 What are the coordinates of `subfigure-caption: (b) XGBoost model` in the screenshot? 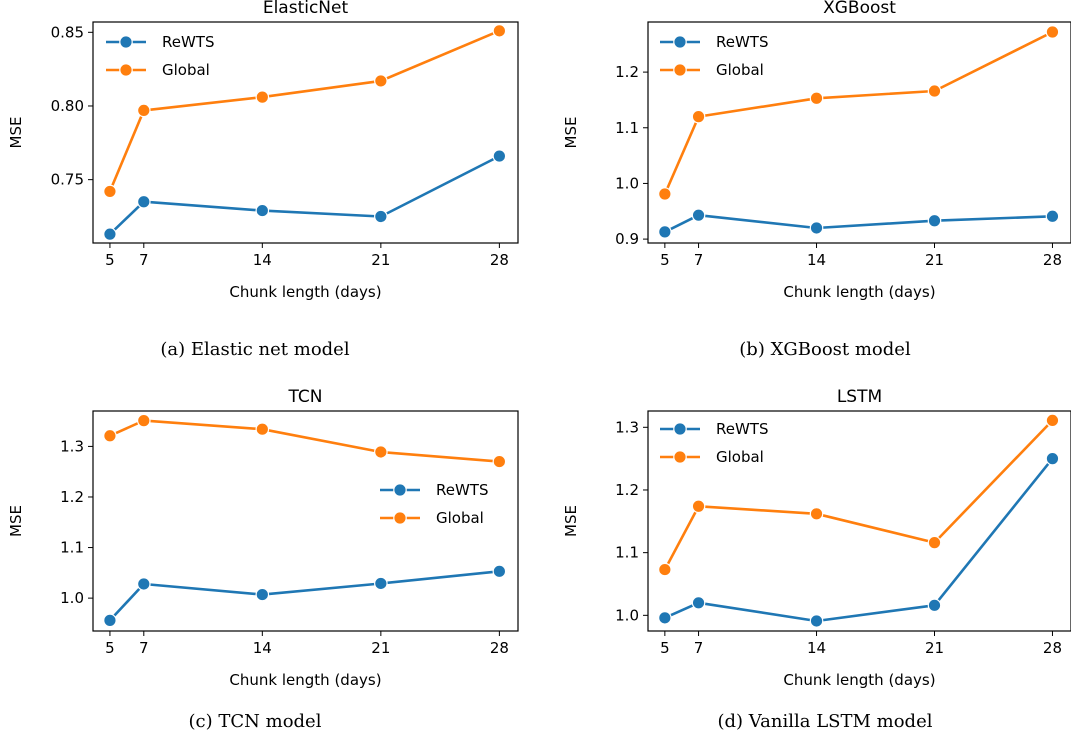 It's located at (825, 349).